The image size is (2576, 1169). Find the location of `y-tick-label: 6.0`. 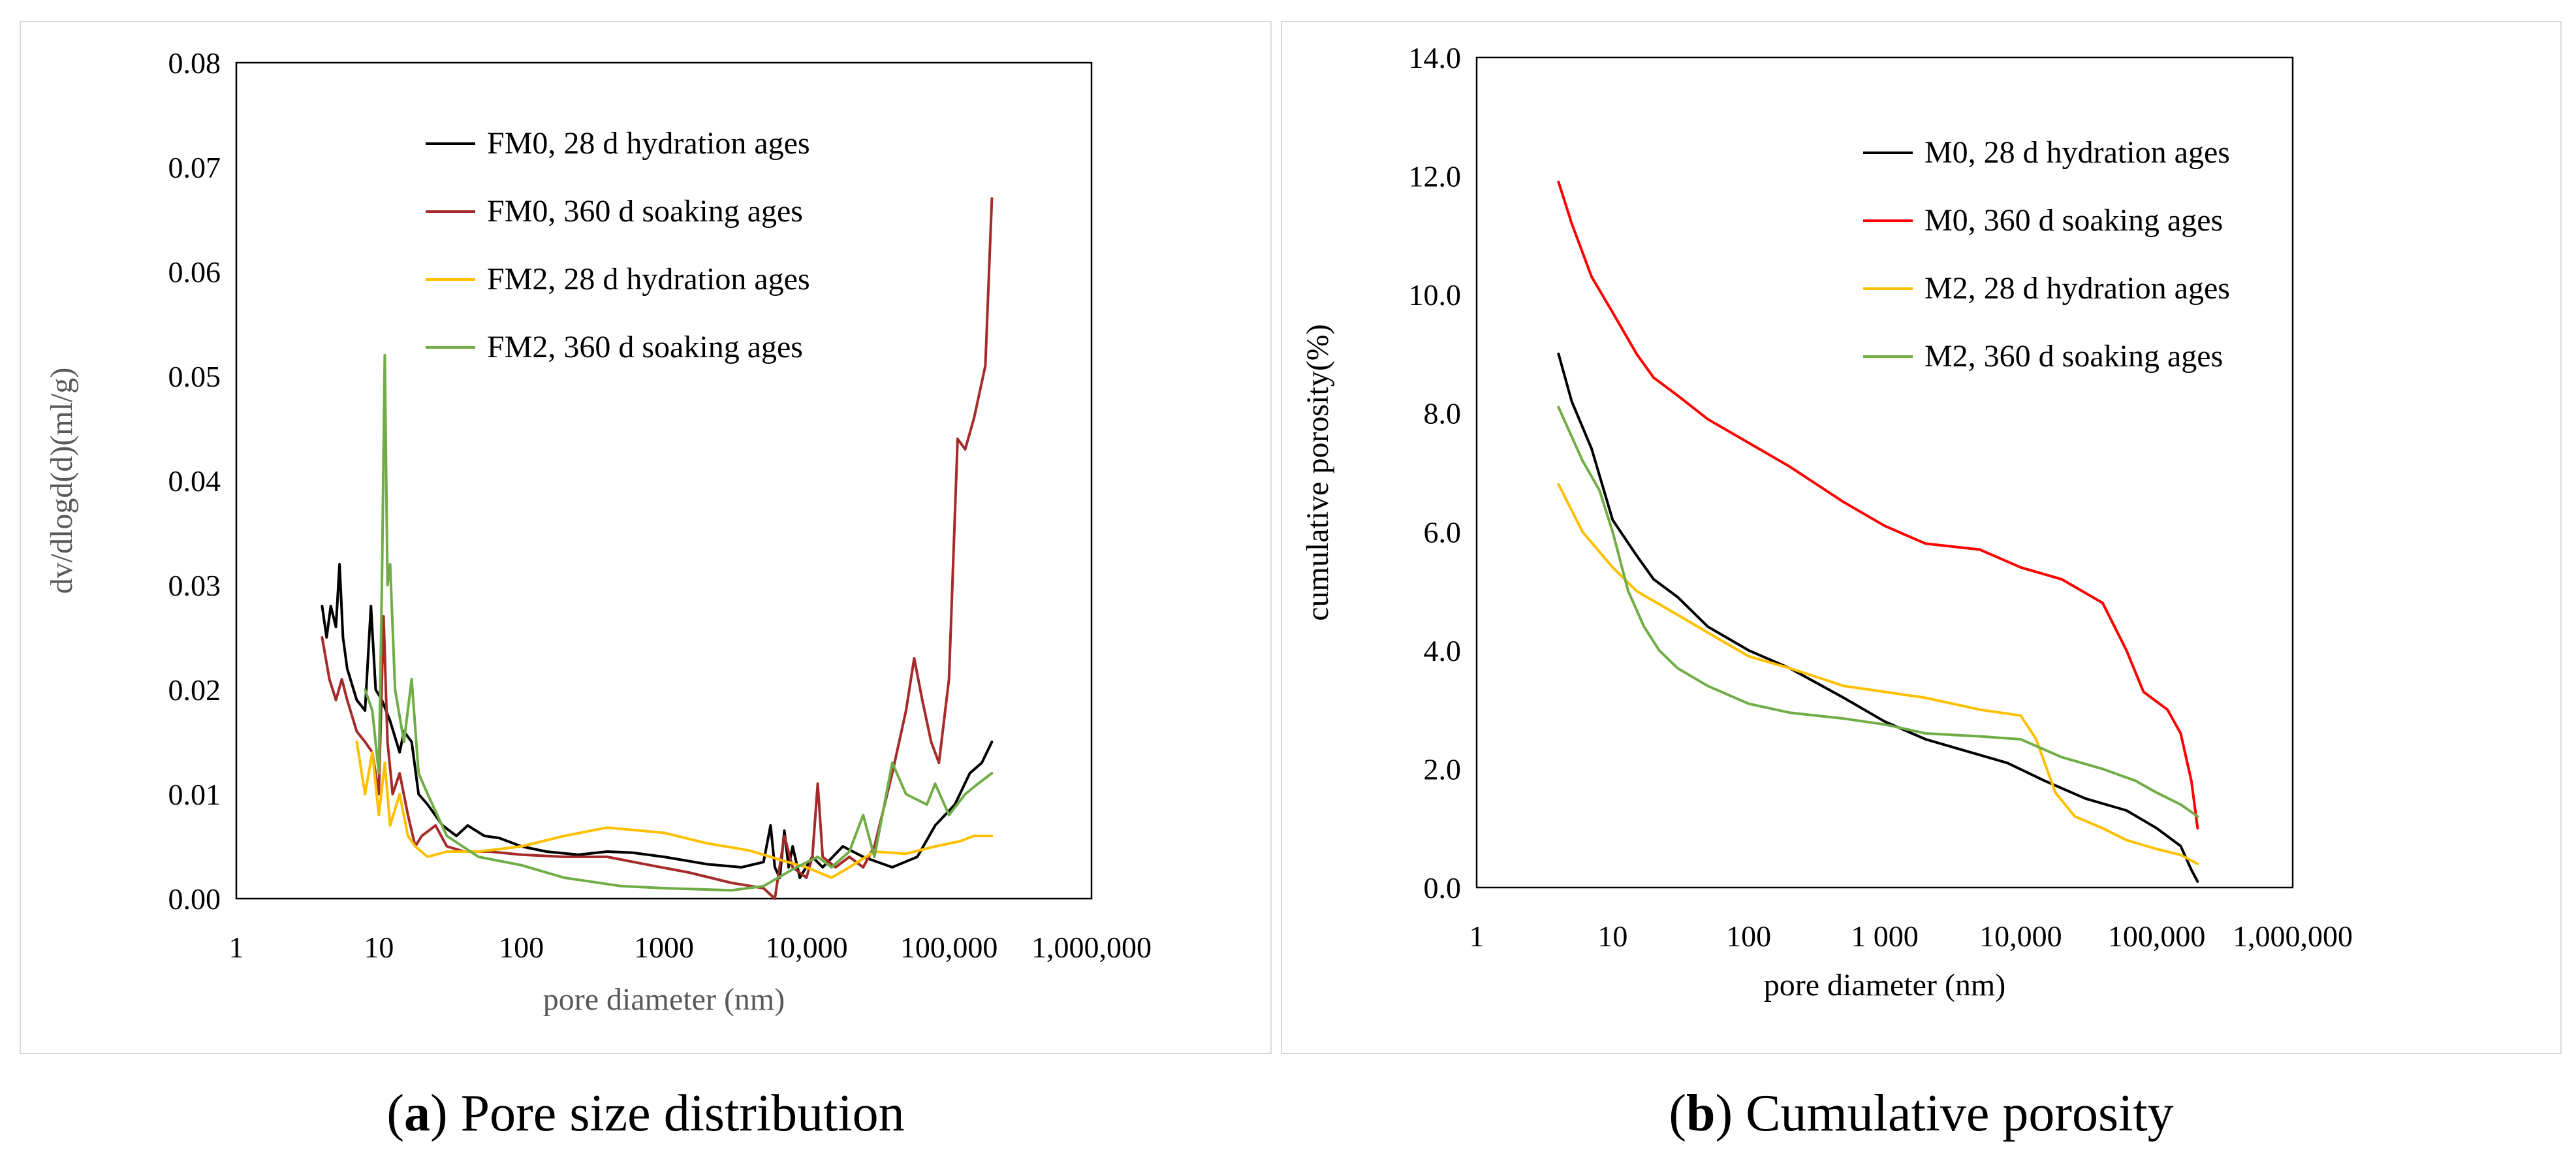

y-tick-label: 6.0 is located at coordinates (1443, 532).